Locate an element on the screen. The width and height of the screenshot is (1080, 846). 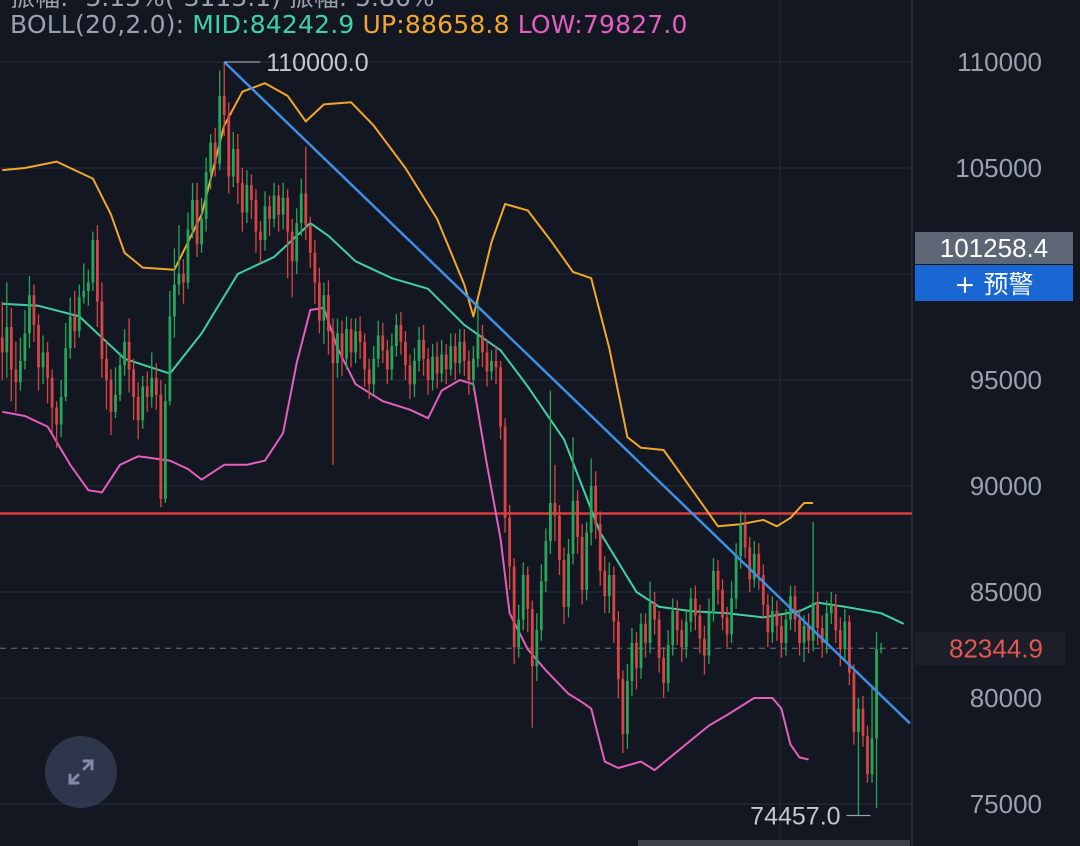
crosshair-price-tag is located at coordinates (994, 248).